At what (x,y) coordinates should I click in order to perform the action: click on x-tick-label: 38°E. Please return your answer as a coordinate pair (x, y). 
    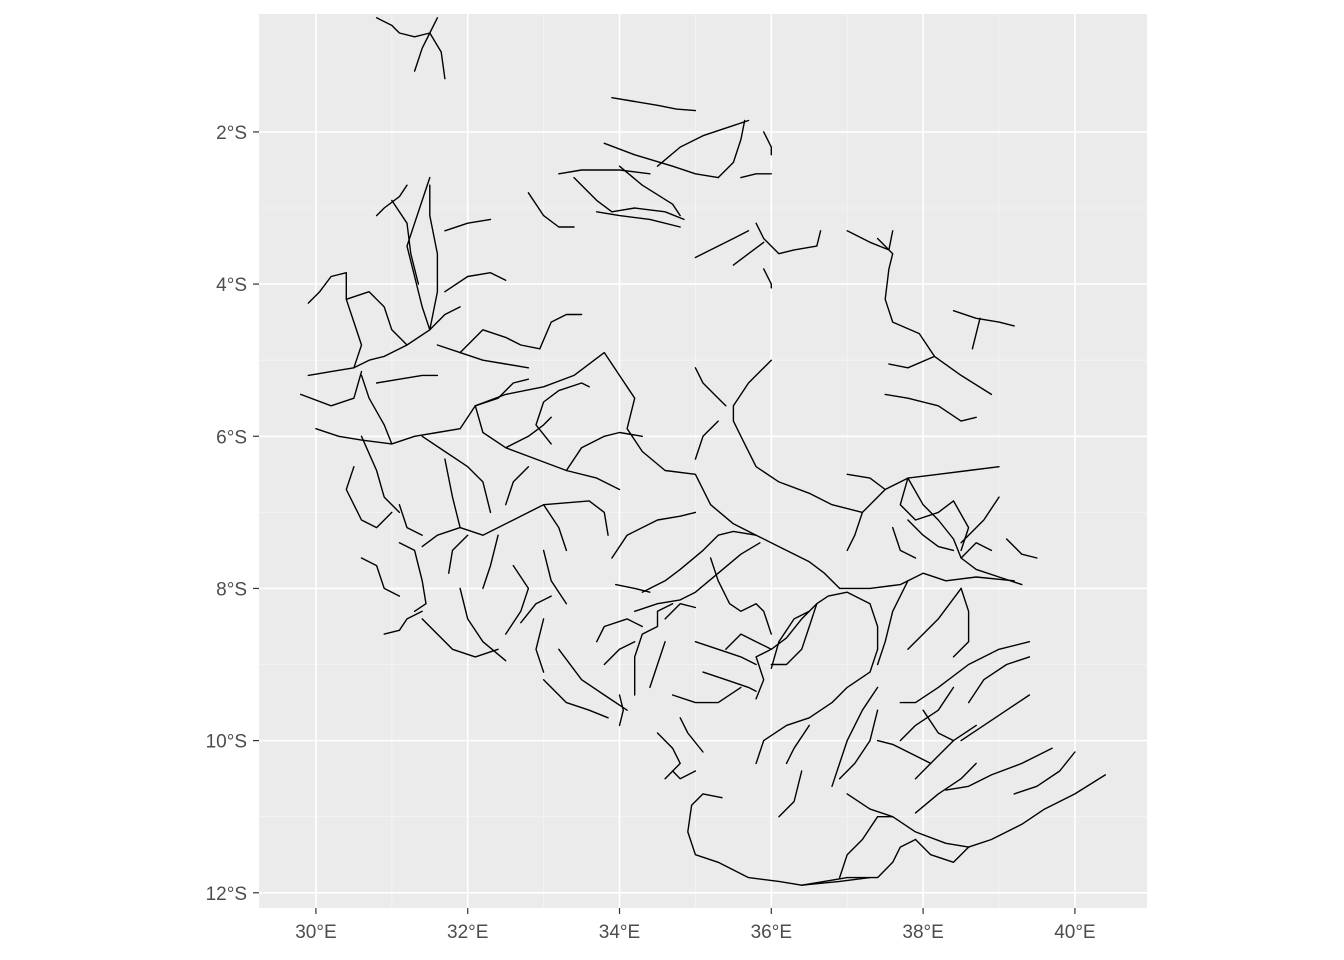
    Looking at the image, I should click on (922, 932).